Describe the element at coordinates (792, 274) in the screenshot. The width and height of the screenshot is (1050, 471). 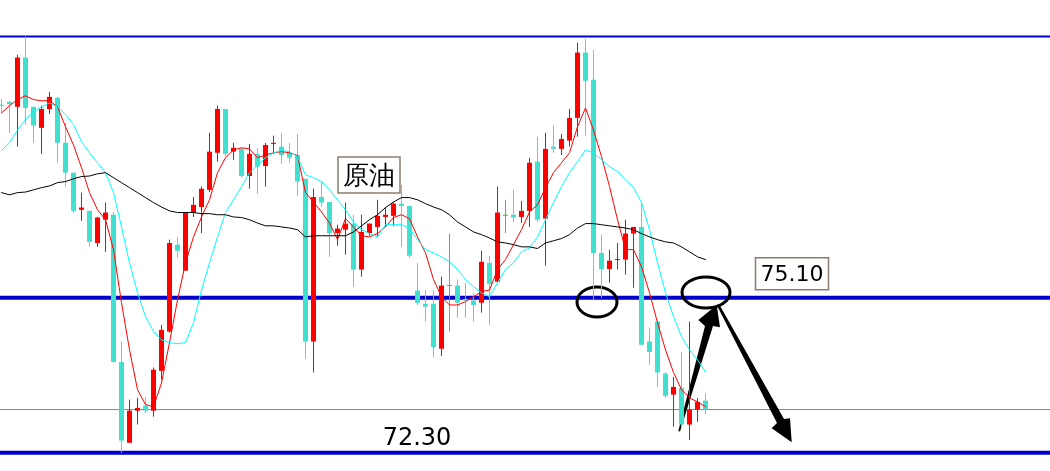
I see `ref-line-label: 75.10` at that location.